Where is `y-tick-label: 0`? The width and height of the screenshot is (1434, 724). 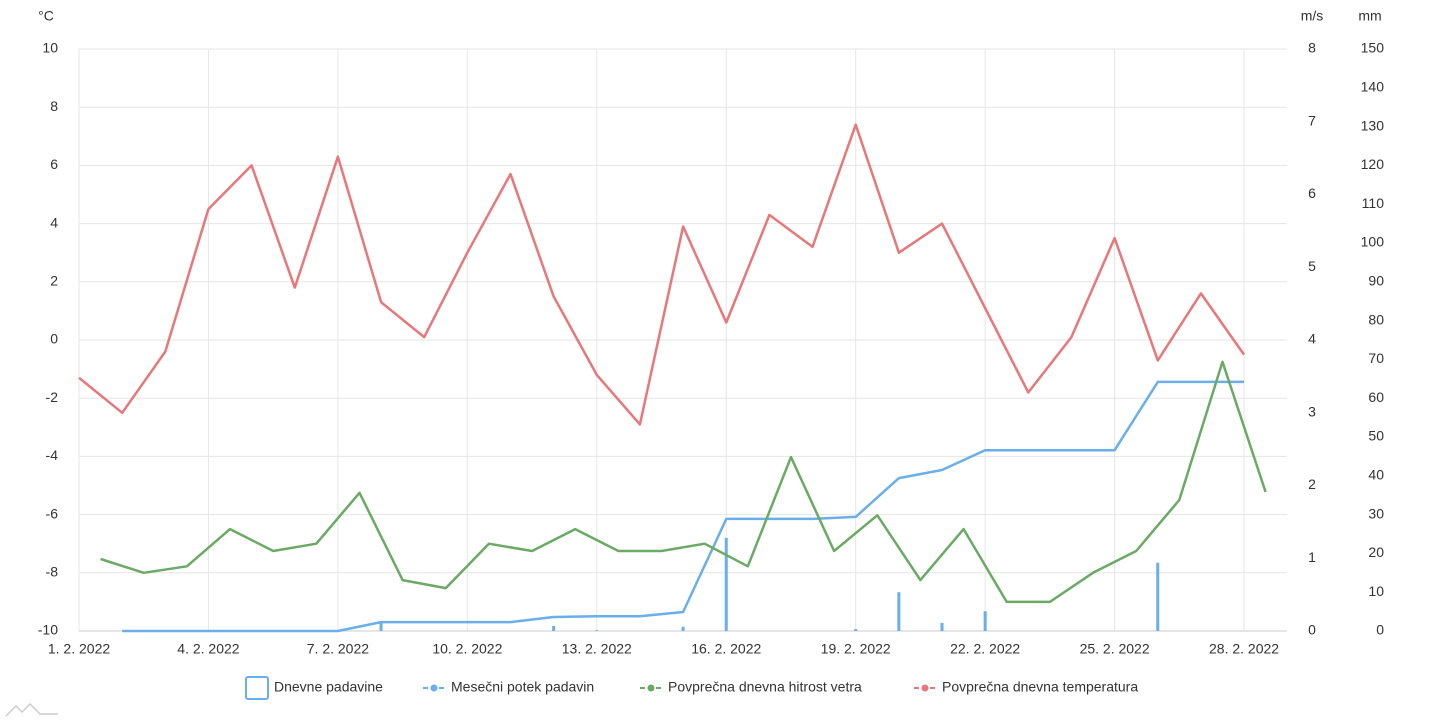
y-tick-label: 0 is located at coordinates (54, 339).